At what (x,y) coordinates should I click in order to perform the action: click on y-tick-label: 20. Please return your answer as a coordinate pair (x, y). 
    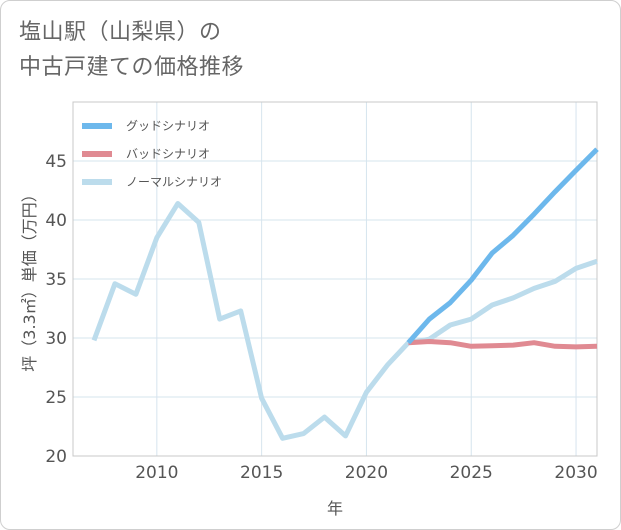
    Looking at the image, I should click on (56, 457).